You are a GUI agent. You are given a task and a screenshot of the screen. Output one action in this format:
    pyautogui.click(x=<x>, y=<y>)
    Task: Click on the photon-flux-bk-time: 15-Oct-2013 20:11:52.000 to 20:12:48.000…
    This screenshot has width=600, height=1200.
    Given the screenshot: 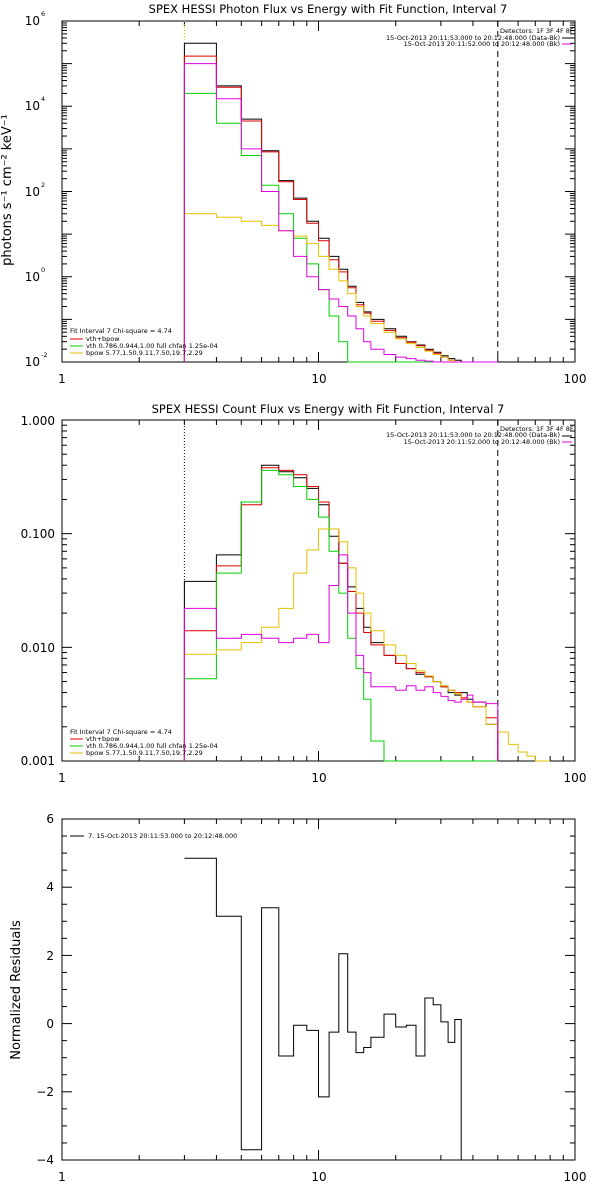 What is the action you would take?
    pyautogui.click(x=482, y=44)
    